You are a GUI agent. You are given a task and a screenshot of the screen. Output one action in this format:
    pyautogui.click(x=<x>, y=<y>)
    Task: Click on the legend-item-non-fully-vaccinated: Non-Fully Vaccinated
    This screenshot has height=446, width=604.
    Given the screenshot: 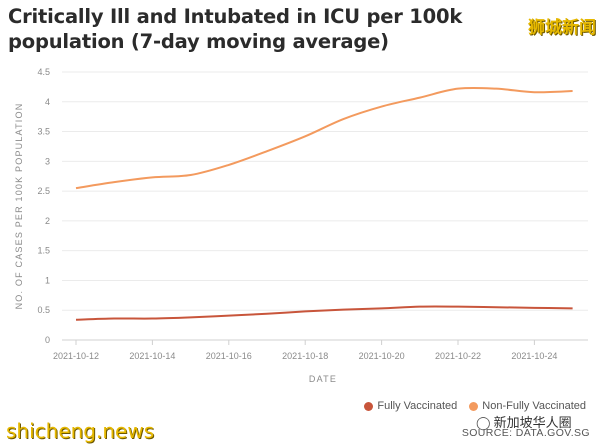 What is the action you would take?
    pyautogui.click(x=527, y=406)
    